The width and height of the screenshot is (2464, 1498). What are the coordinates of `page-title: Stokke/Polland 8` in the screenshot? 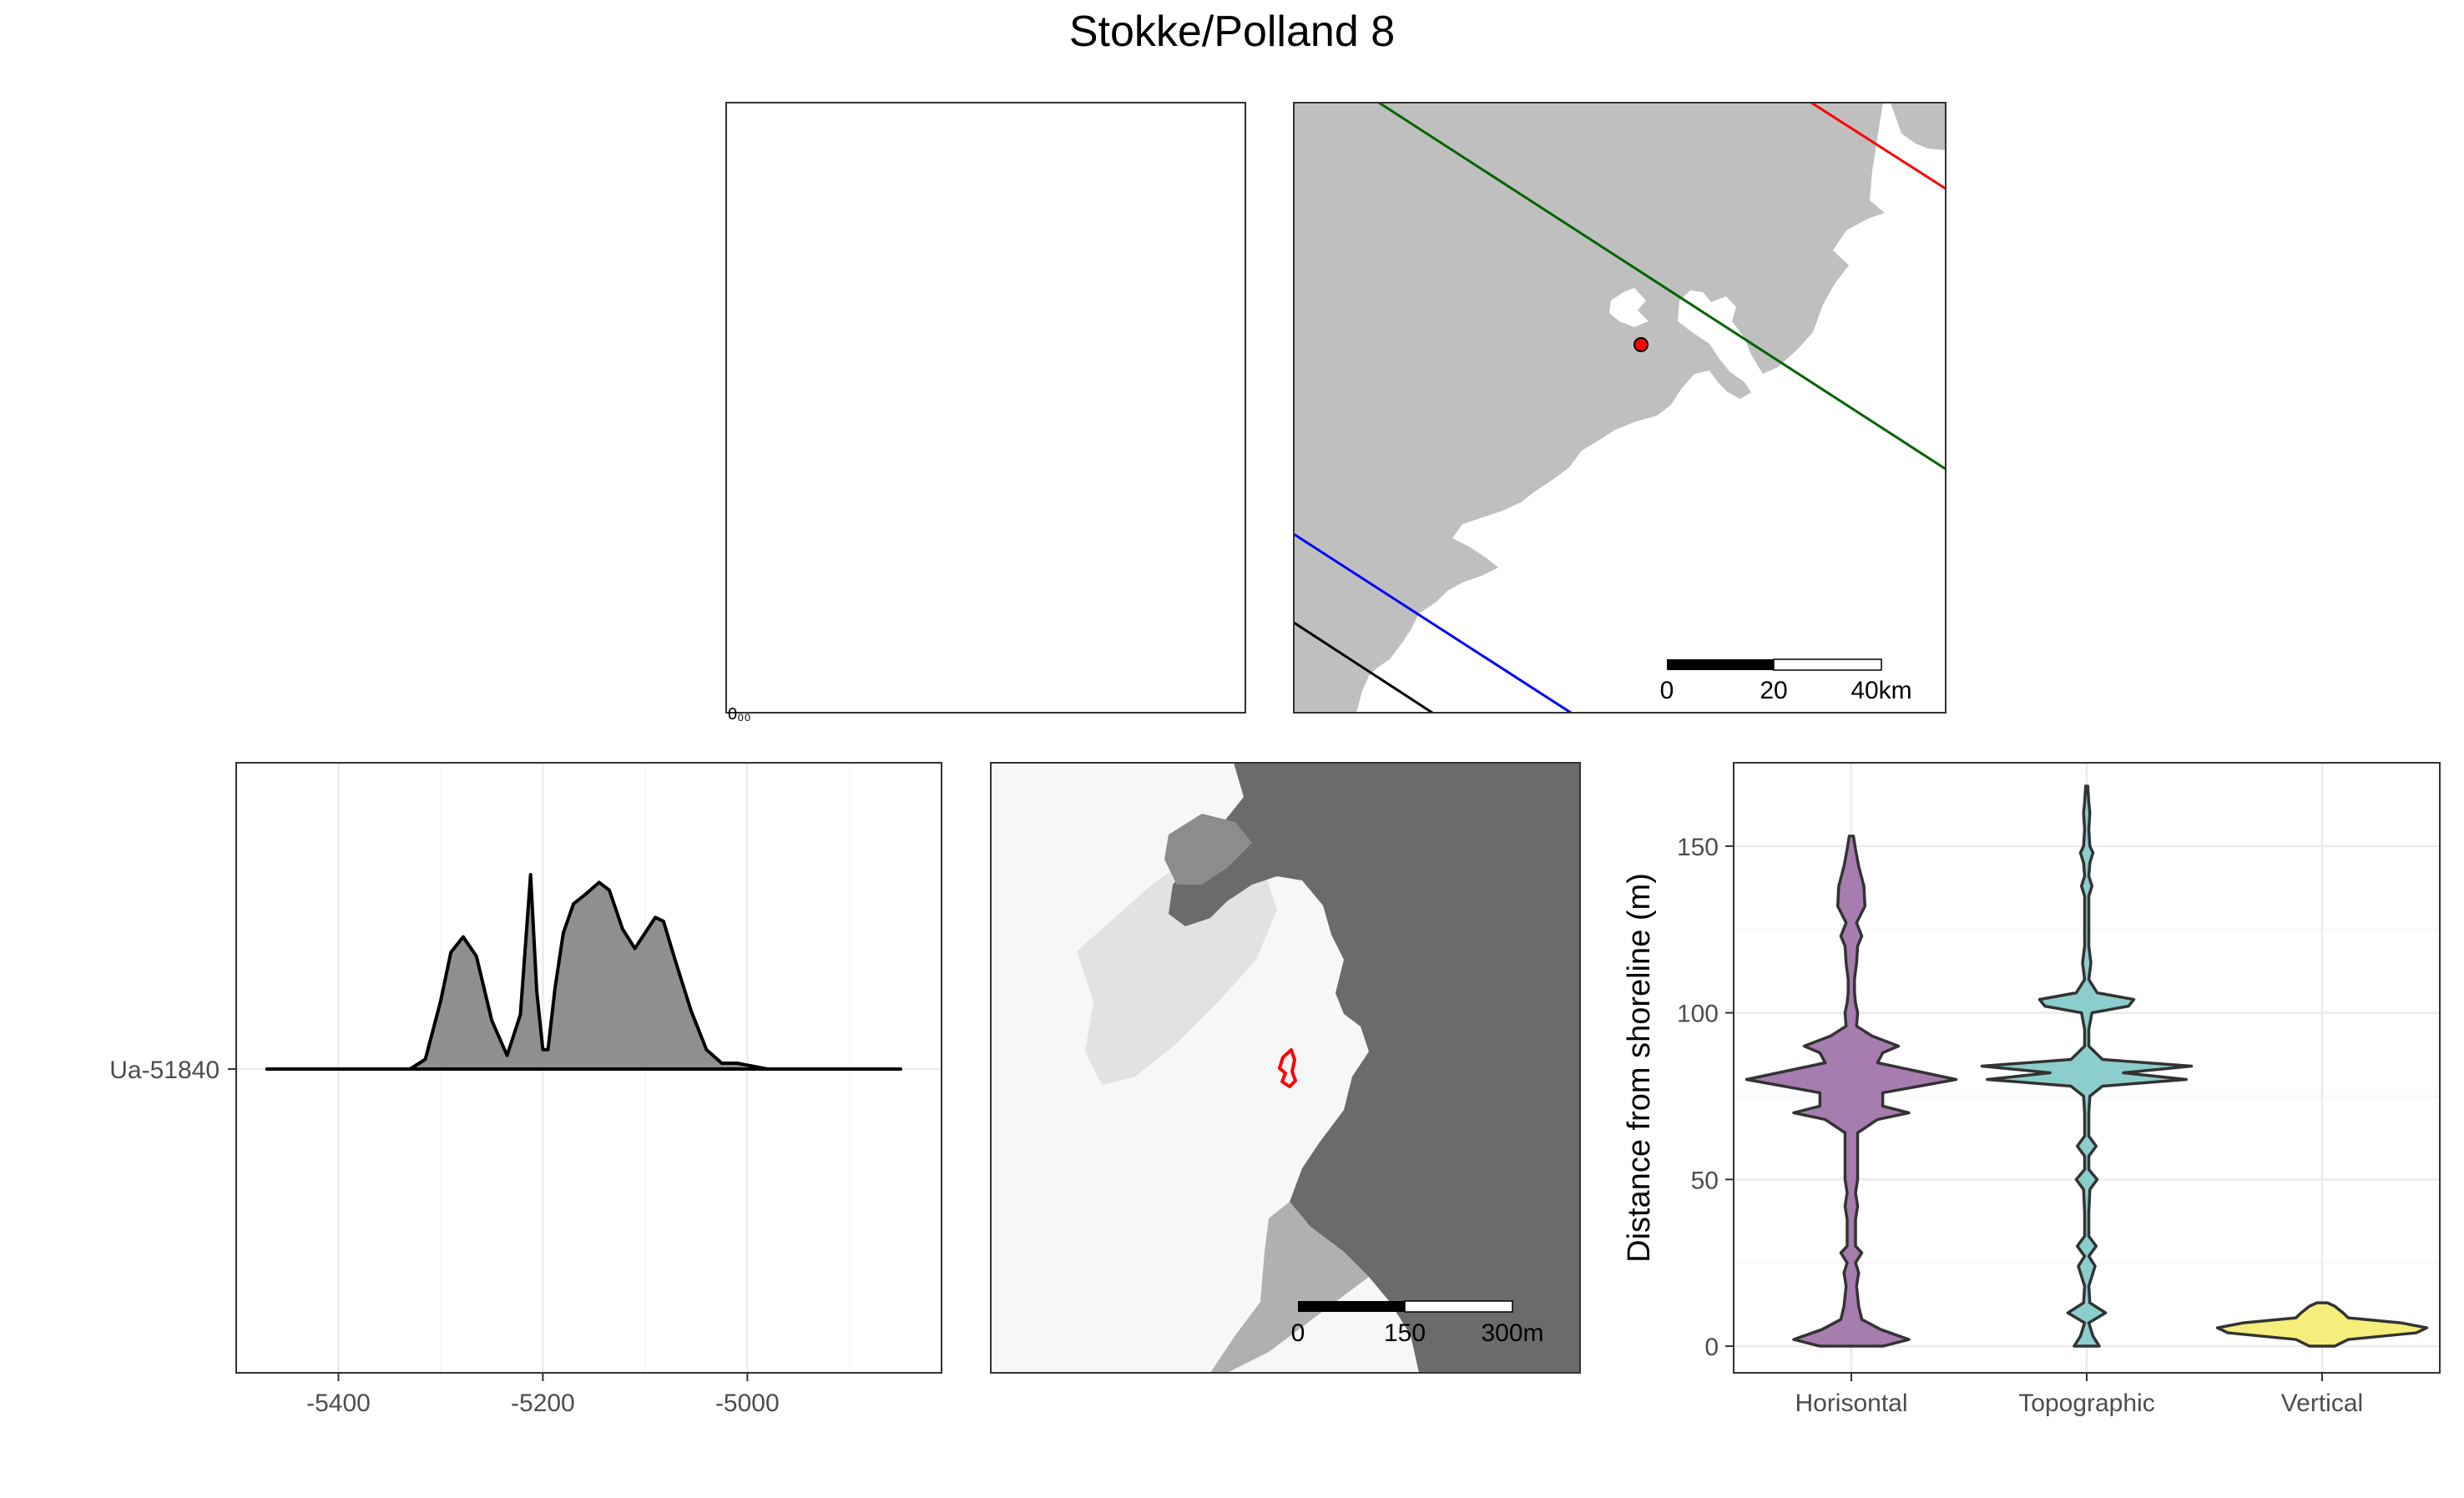 It's located at (1232, 32).